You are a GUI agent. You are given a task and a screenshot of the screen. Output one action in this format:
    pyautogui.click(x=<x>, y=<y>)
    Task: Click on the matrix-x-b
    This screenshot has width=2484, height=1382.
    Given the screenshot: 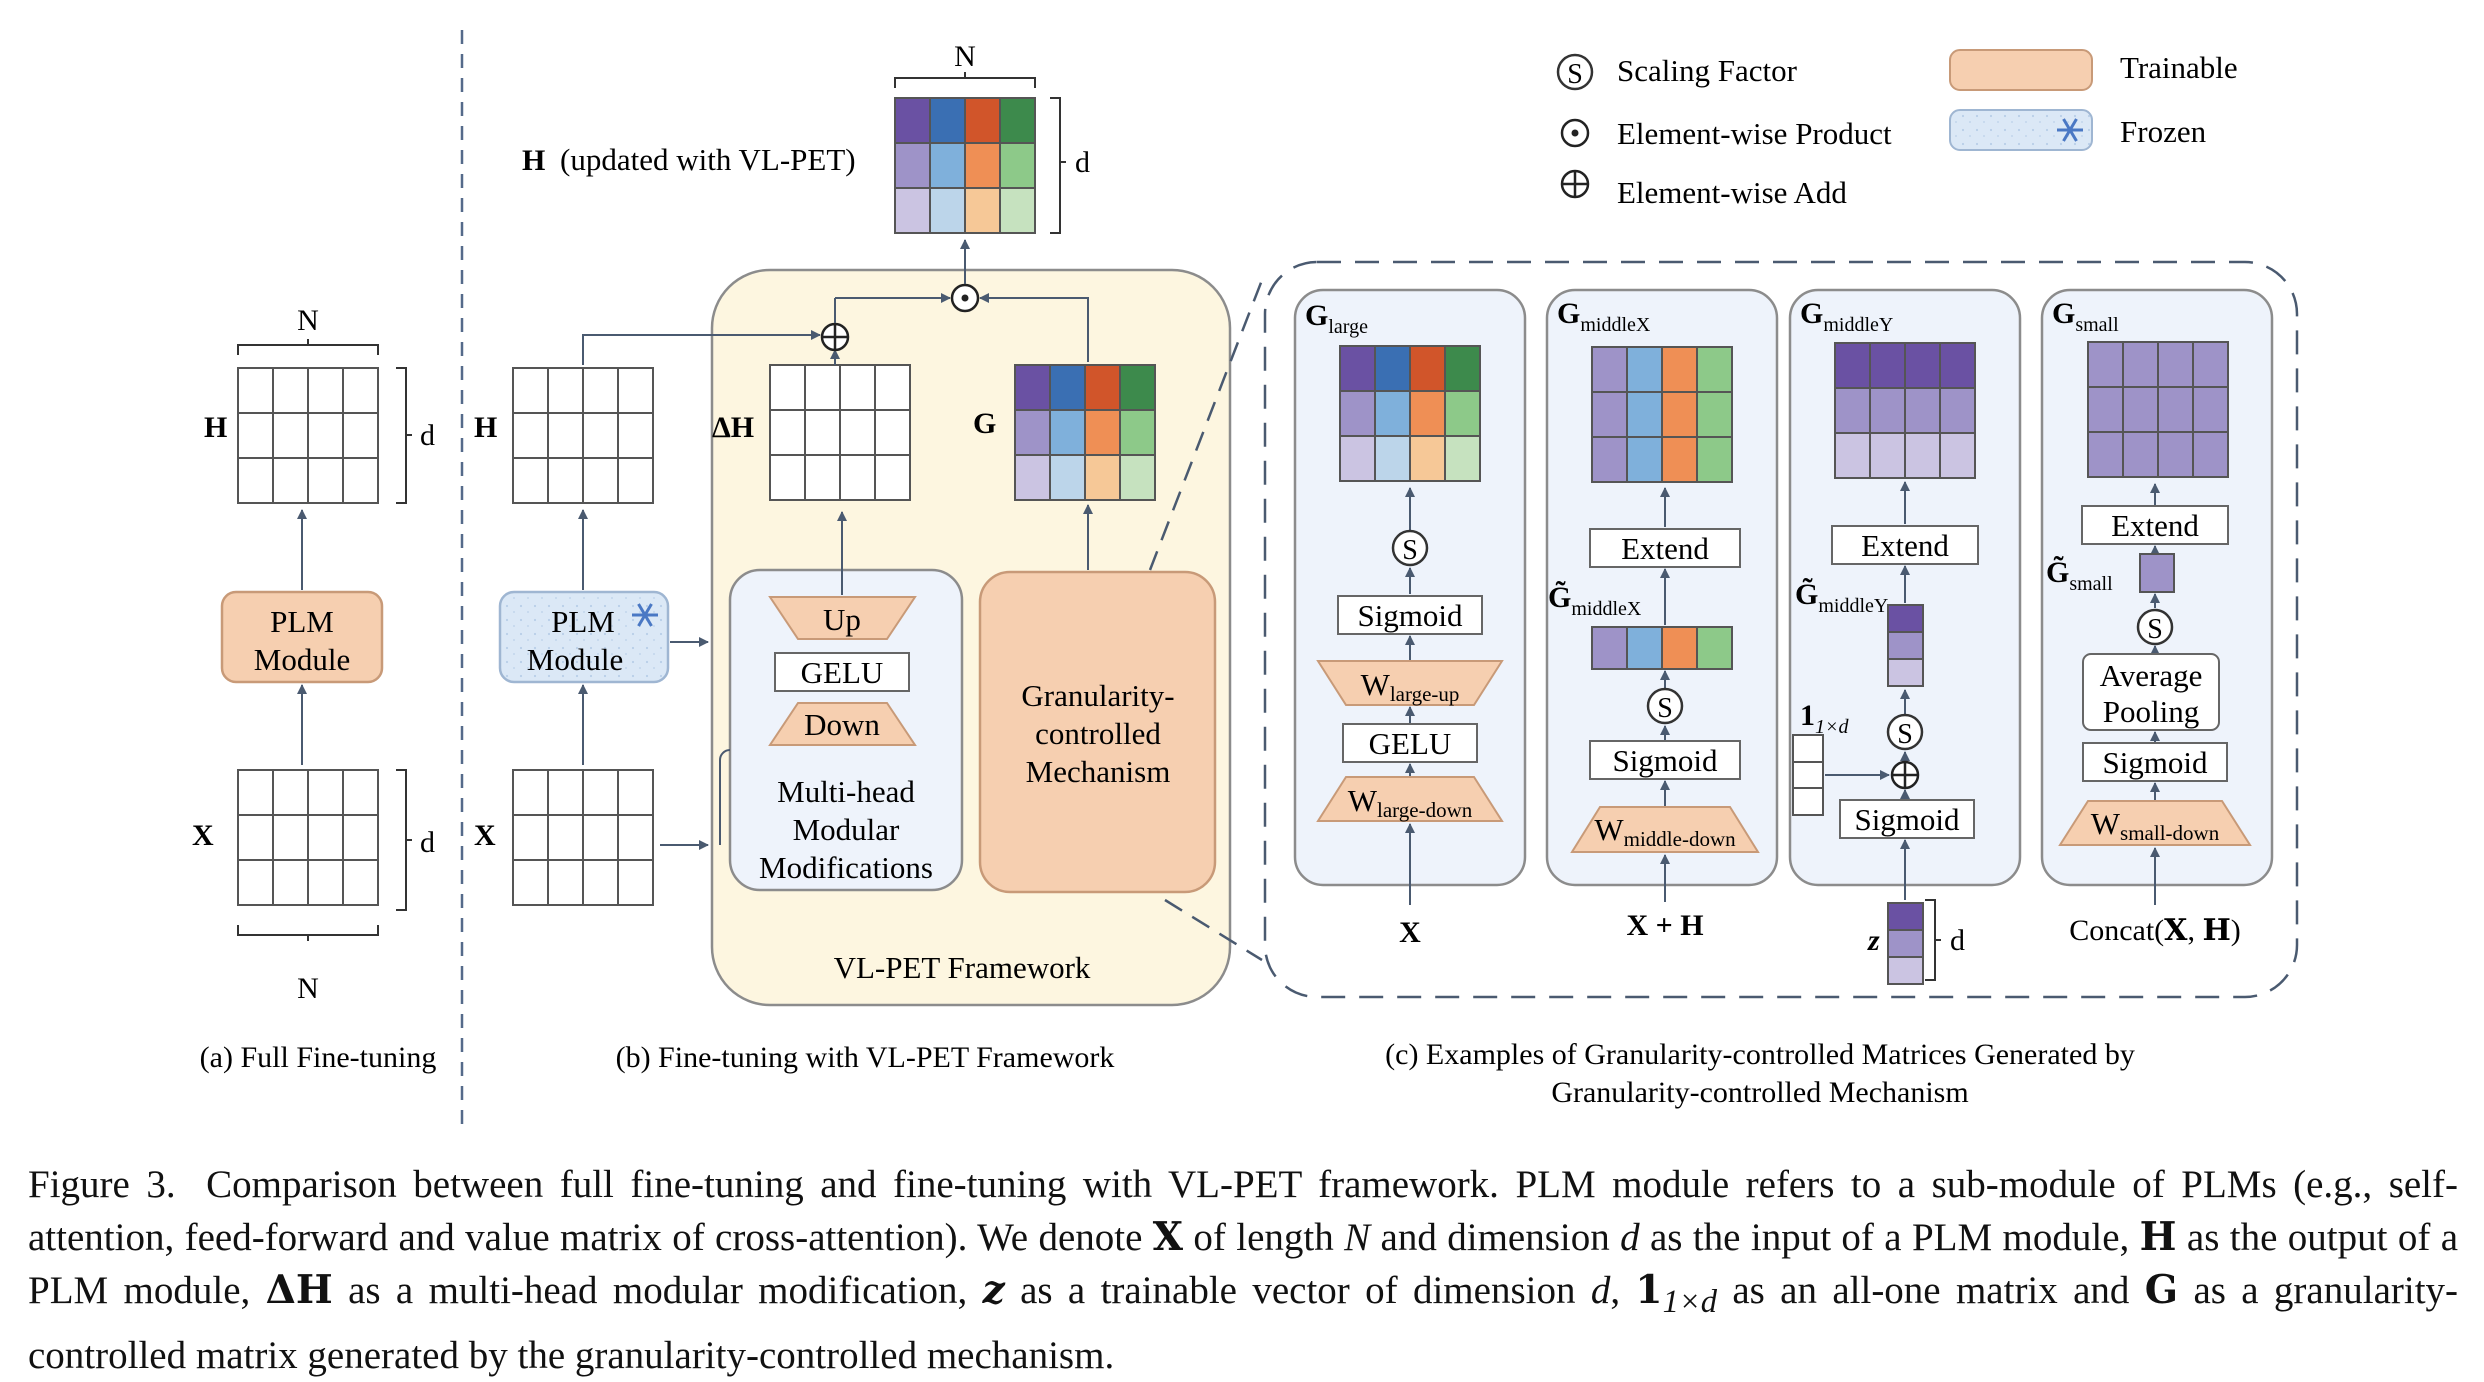 What is the action you would take?
    pyautogui.click(x=583, y=837)
    